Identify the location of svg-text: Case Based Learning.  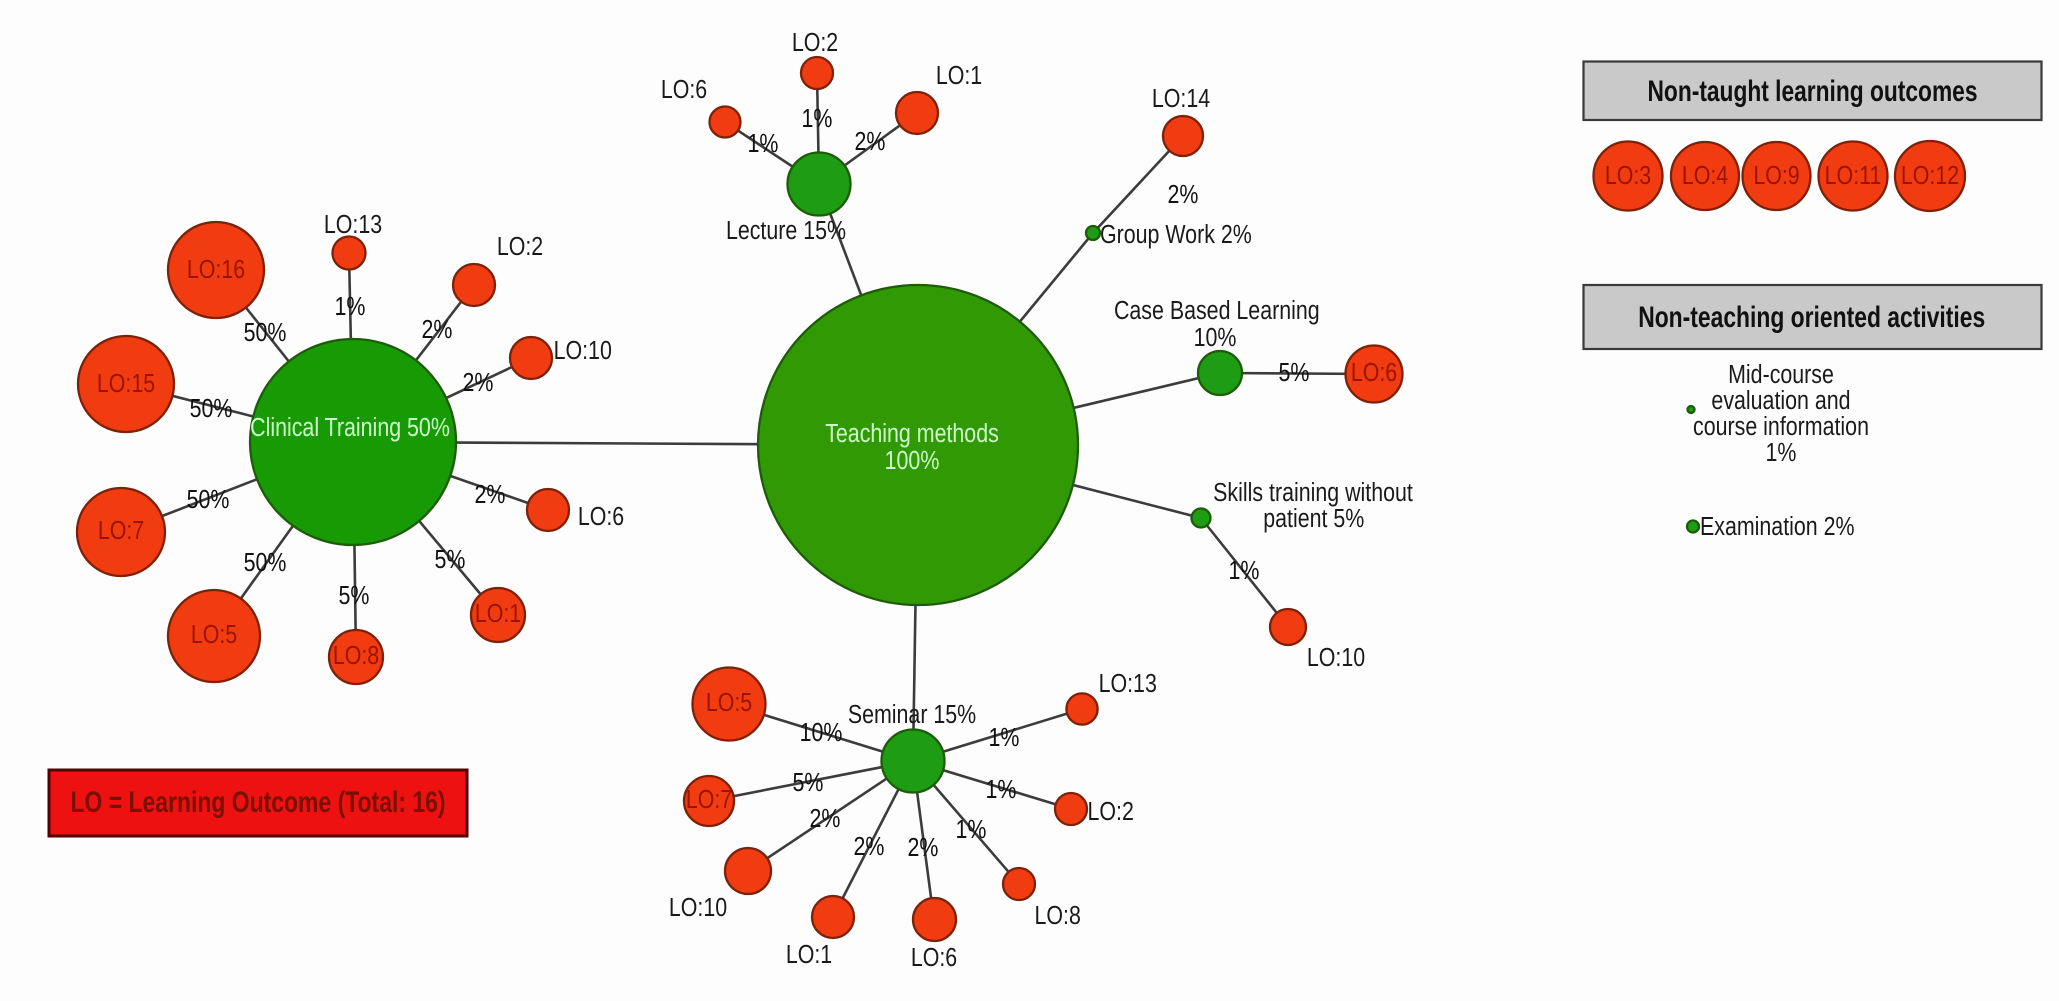
(1217, 310).